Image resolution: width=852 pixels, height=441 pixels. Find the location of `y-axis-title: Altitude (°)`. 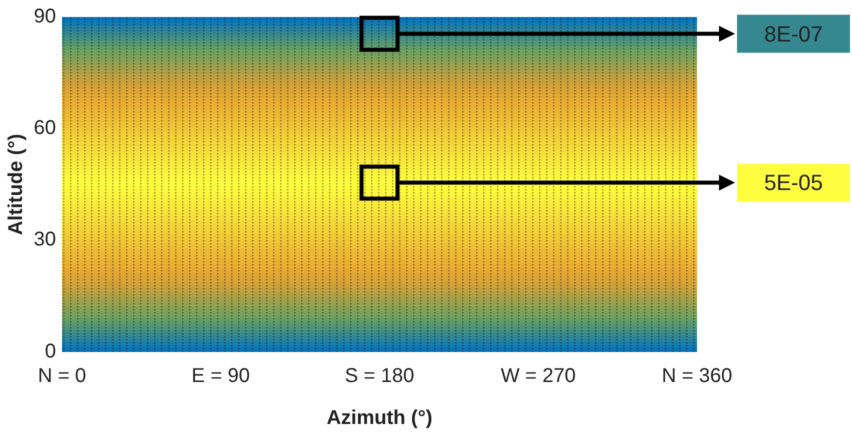

y-axis-title: Altitude (°) is located at coordinates (16, 185).